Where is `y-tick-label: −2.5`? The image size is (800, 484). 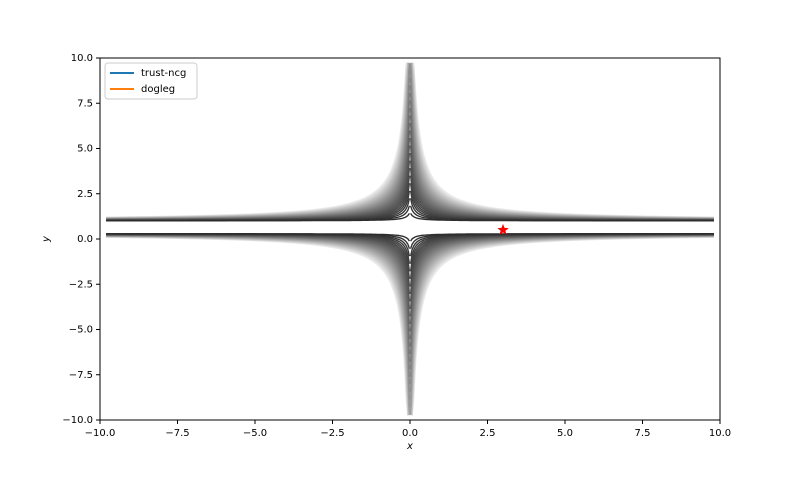
y-tick-label: −2.5 is located at coordinates (81, 284).